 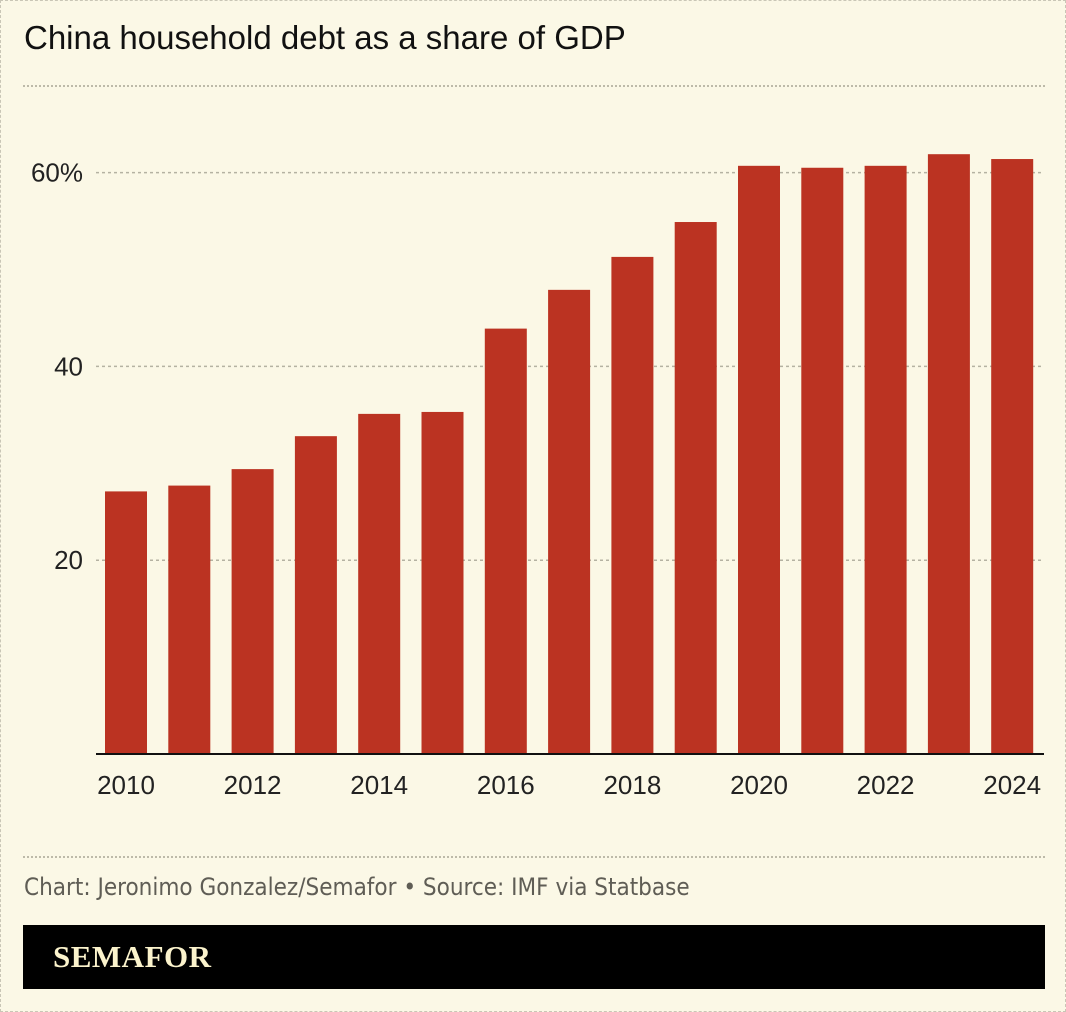 What do you see at coordinates (534, 86) in the screenshot?
I see `top-divider` at bounding box center [534, 86].